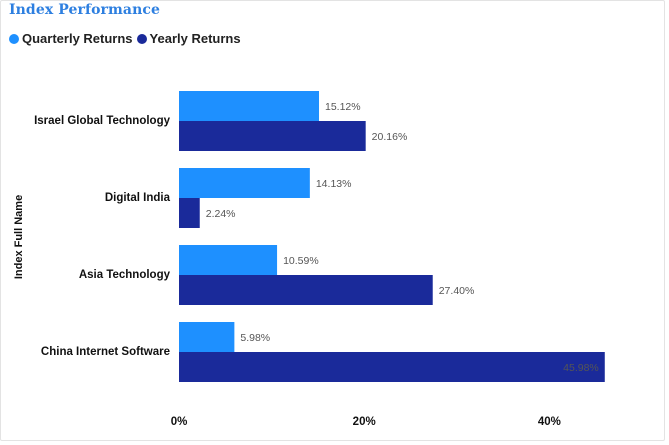 The height and width of the screenshot is (445, 669). Describe the element at coordinates (581, 368) in the screenshot. I see `data-label: 45.98%` at that location.